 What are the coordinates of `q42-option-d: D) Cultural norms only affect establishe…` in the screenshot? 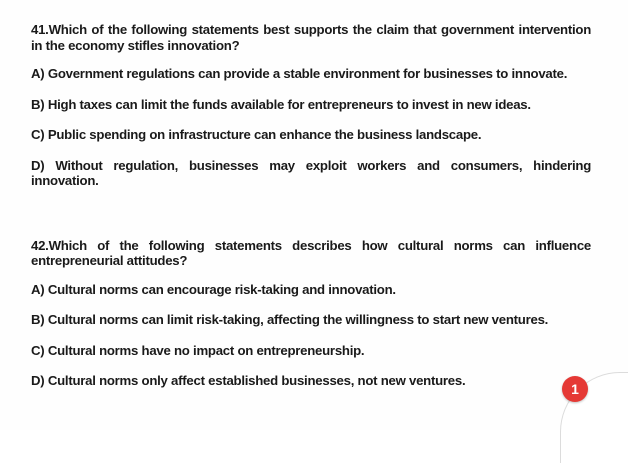 It's located at (248, 380).